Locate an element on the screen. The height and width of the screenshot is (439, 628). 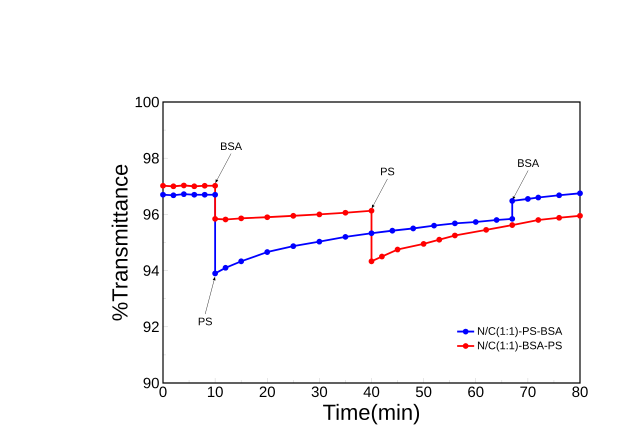
x-tick-label: 60 is located at coordinates (476, 392).